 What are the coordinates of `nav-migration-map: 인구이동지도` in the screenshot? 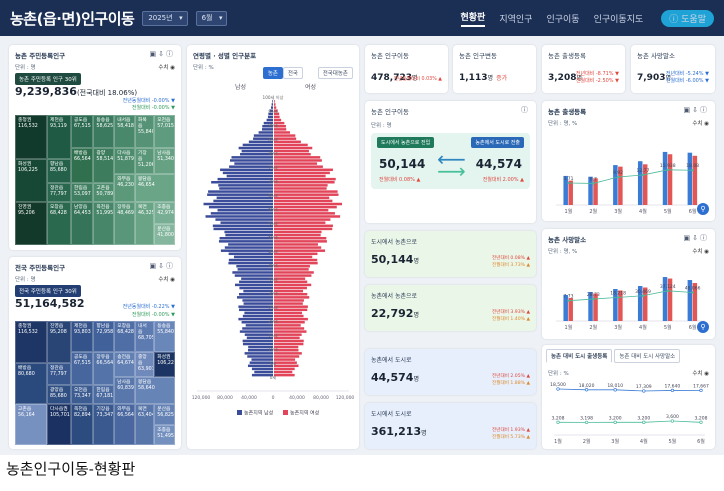 It's located at (618, 19).